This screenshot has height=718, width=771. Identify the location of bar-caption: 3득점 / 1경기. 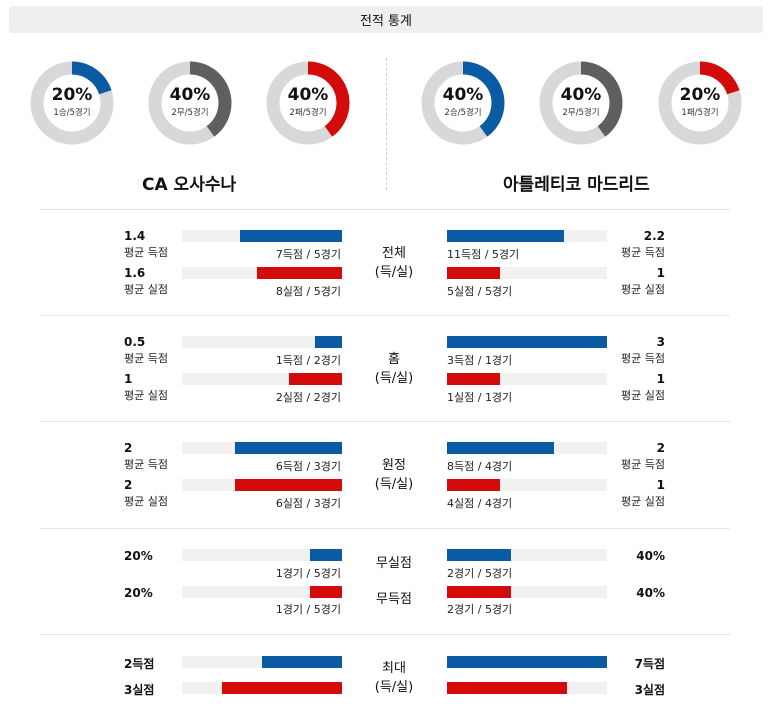
(480, 360).